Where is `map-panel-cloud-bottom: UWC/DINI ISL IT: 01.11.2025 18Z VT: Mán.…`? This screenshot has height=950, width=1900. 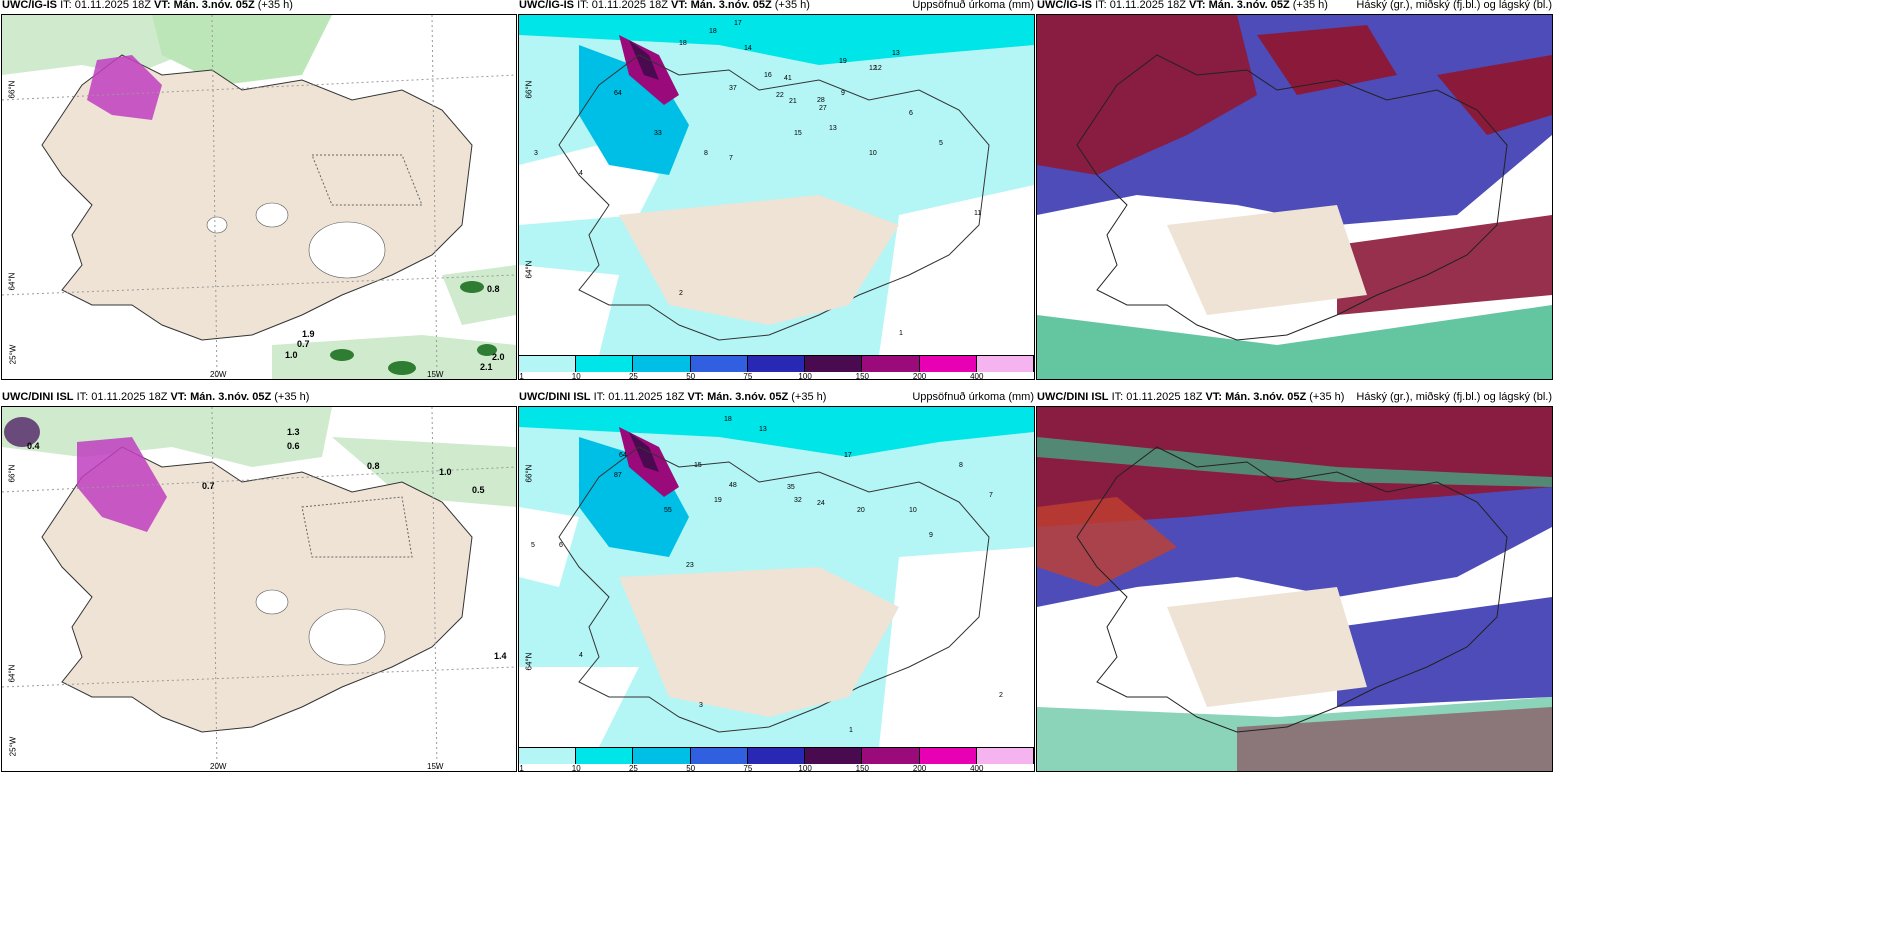 map-panel-cloud-bottom: UWC/DINI ISL IT: 01.11.2025 18Z VT: Mán.… is located at coordinates (1294, 581).